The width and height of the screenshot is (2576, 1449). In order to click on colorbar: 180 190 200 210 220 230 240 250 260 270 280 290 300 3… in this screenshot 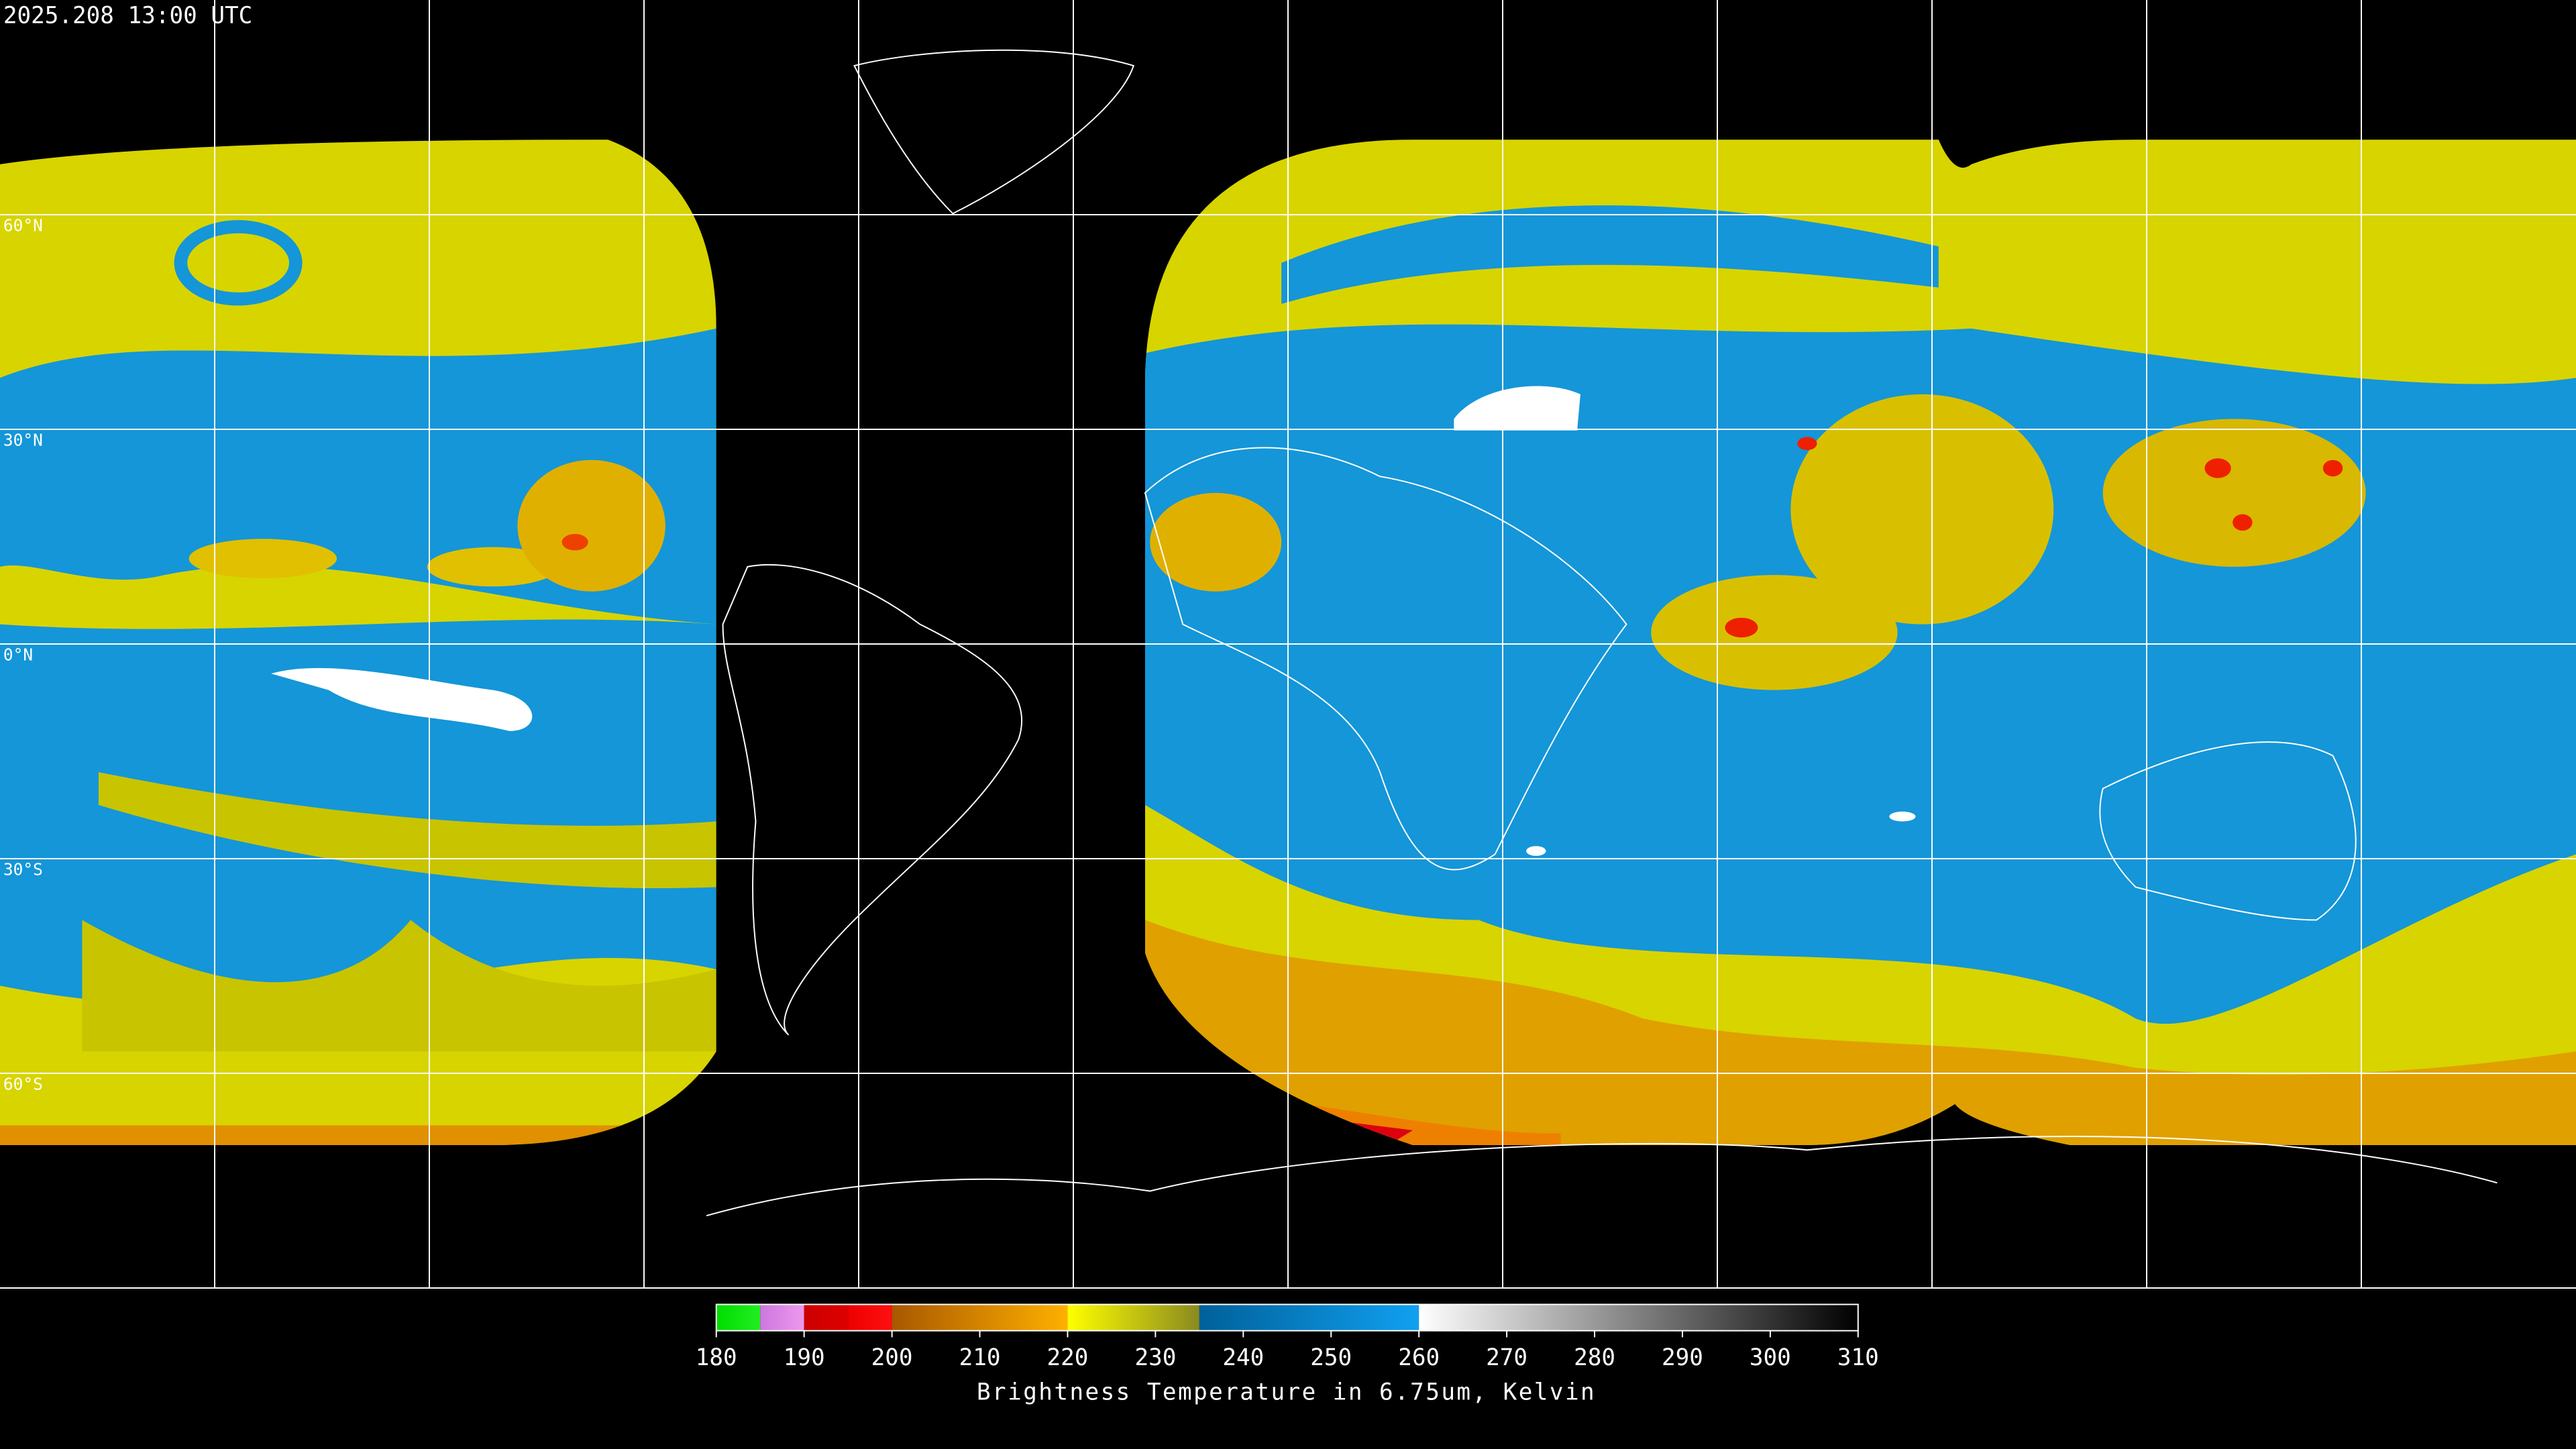, I will do `click(1287, 1337)`.